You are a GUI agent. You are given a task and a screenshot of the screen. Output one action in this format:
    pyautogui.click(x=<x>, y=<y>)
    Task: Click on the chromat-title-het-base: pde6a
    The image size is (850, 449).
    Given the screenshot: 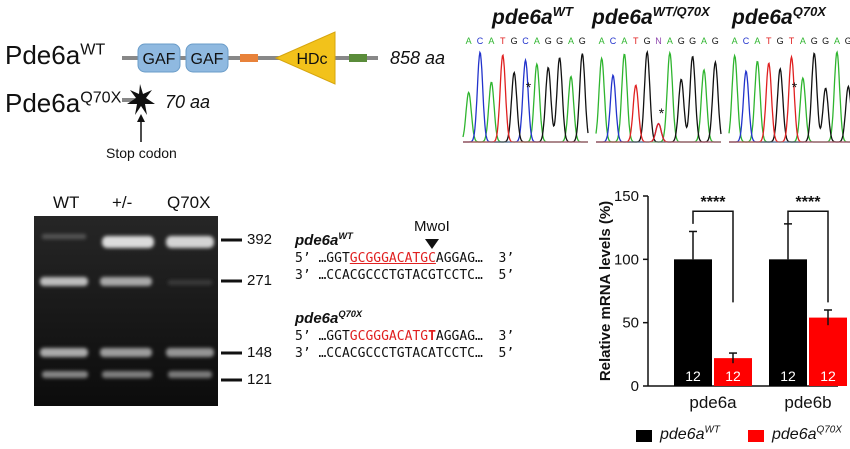 What is the action you would take?
    pyautogui.click(x=622, y=17)
    